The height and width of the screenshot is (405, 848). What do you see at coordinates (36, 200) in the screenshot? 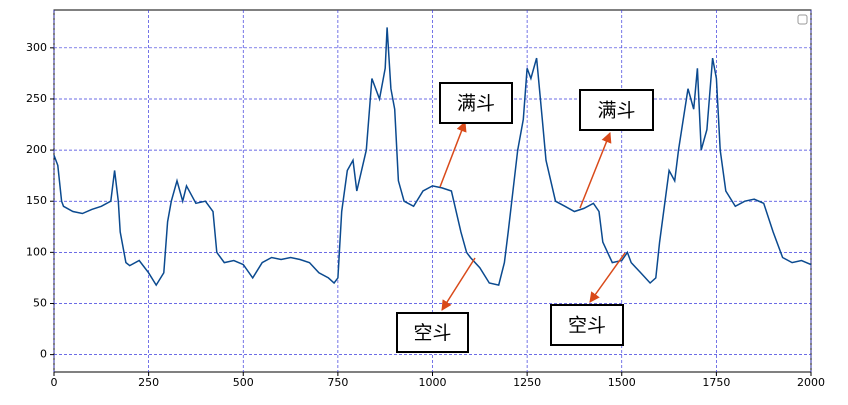
I see `y-tick-label: 150` at bounding box center [36, 200].